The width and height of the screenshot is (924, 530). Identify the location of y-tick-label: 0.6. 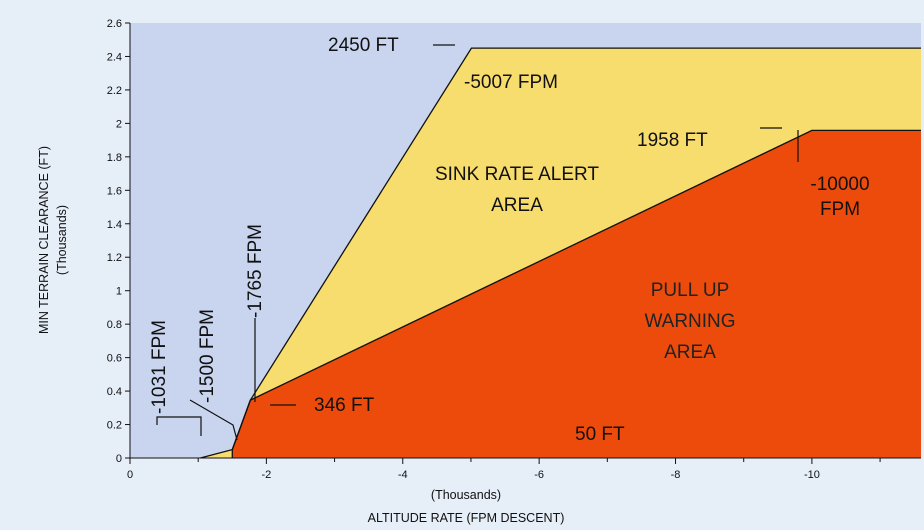
(114, 359).